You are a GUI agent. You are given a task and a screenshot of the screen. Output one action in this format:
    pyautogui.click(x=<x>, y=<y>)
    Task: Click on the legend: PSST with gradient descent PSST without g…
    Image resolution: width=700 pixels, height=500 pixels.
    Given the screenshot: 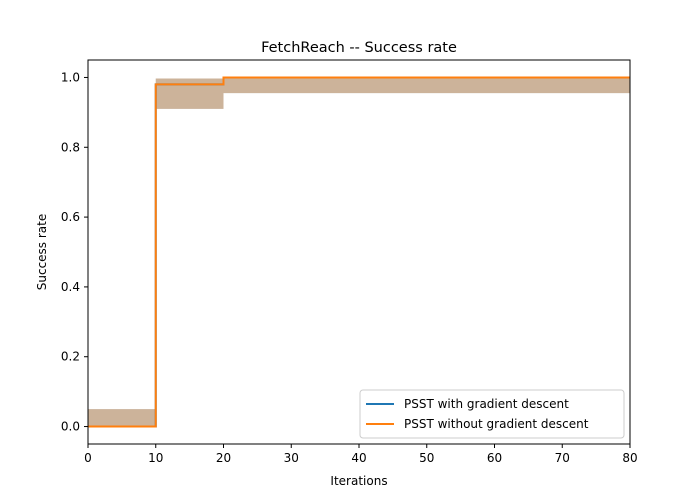 What is the action you would take?
    pyautogui.click(x=492, y=414)
    